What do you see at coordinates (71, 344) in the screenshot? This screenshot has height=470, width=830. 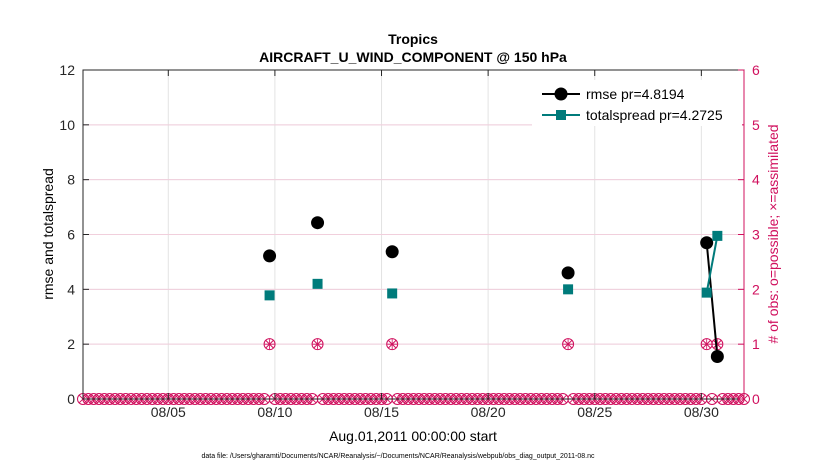 I see `y-tick-label: 2` at bounding box center [71, 344].